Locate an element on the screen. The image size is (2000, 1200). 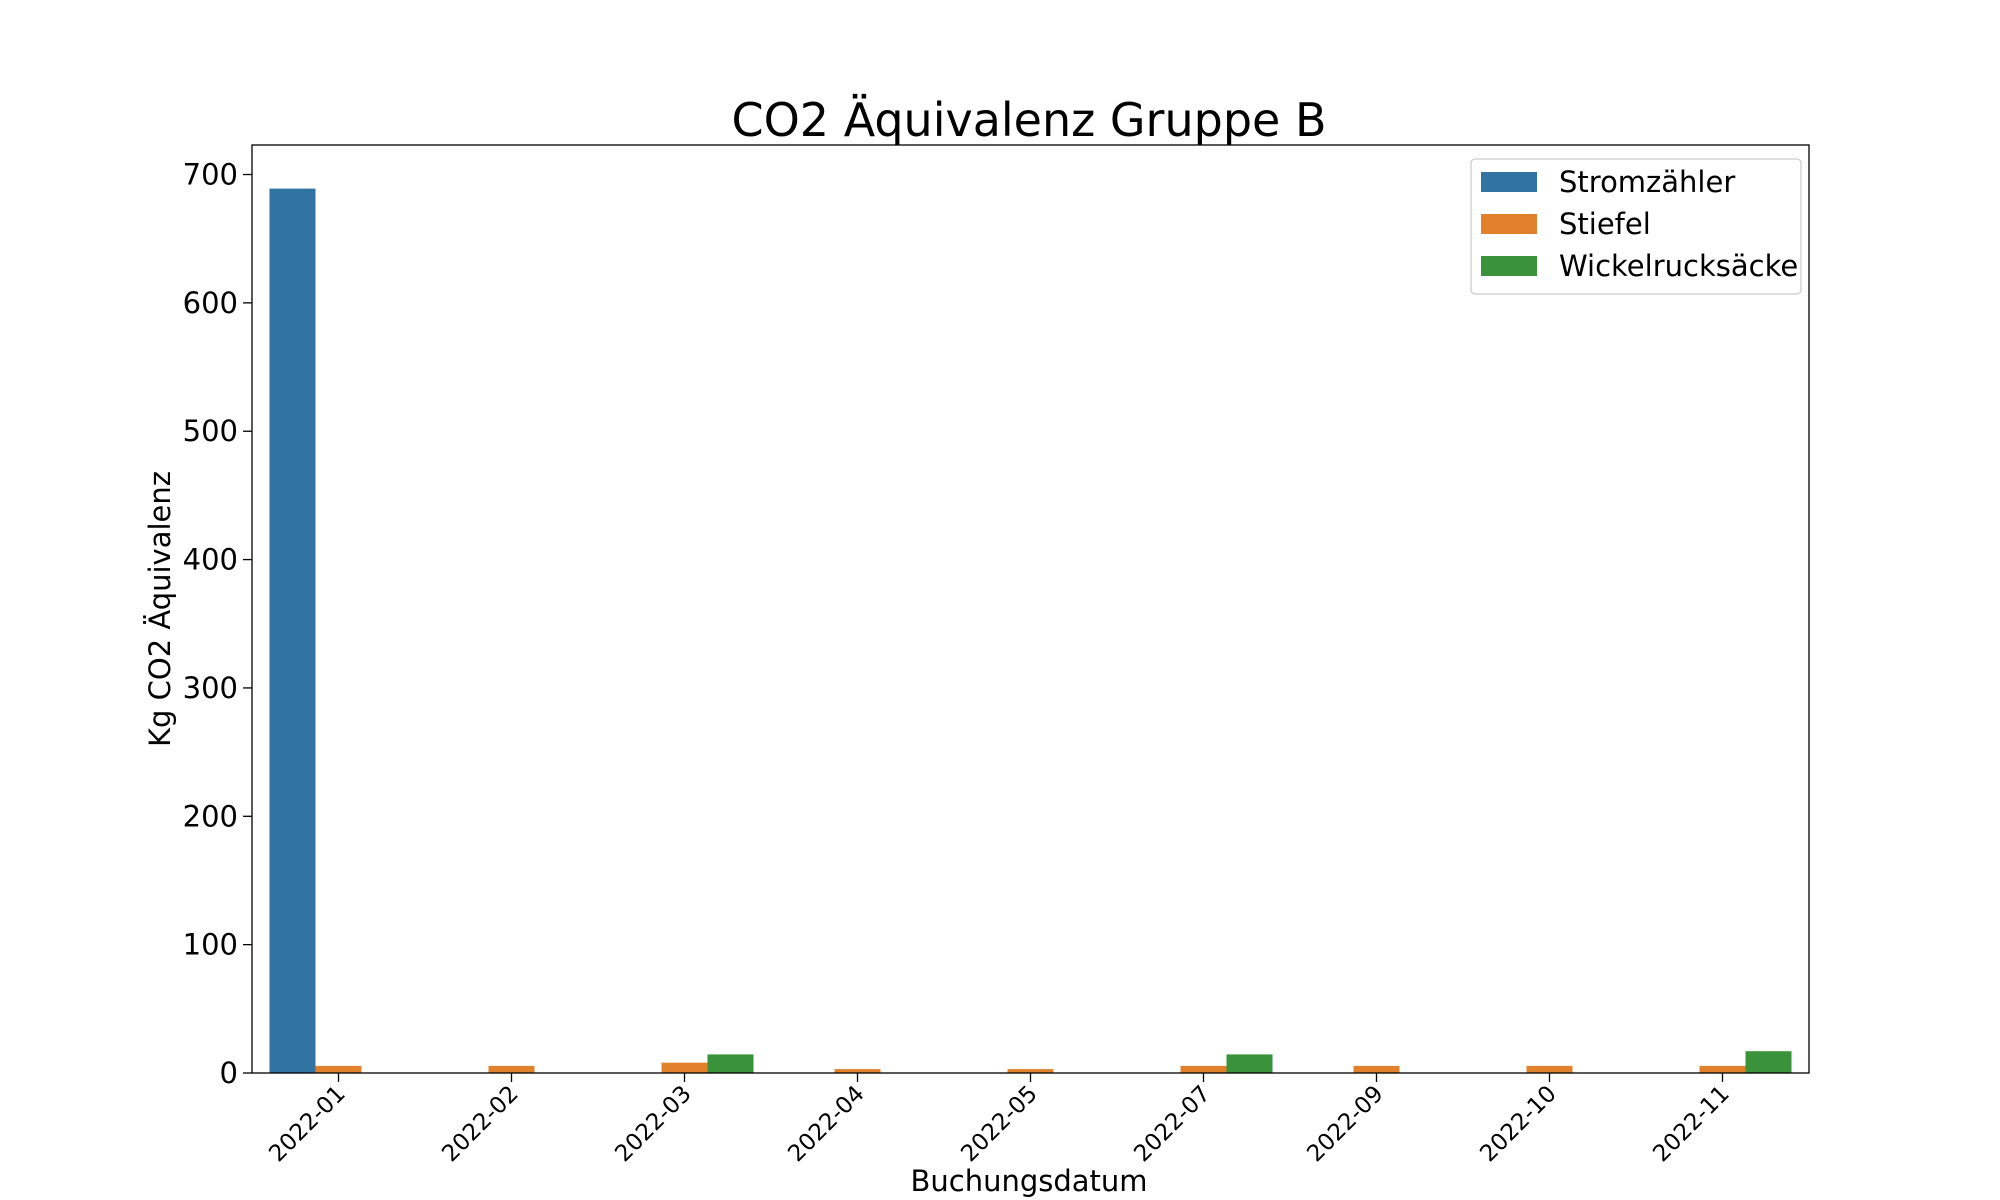
legend-swatch-stiefel is located at coordinates (1509, 224).